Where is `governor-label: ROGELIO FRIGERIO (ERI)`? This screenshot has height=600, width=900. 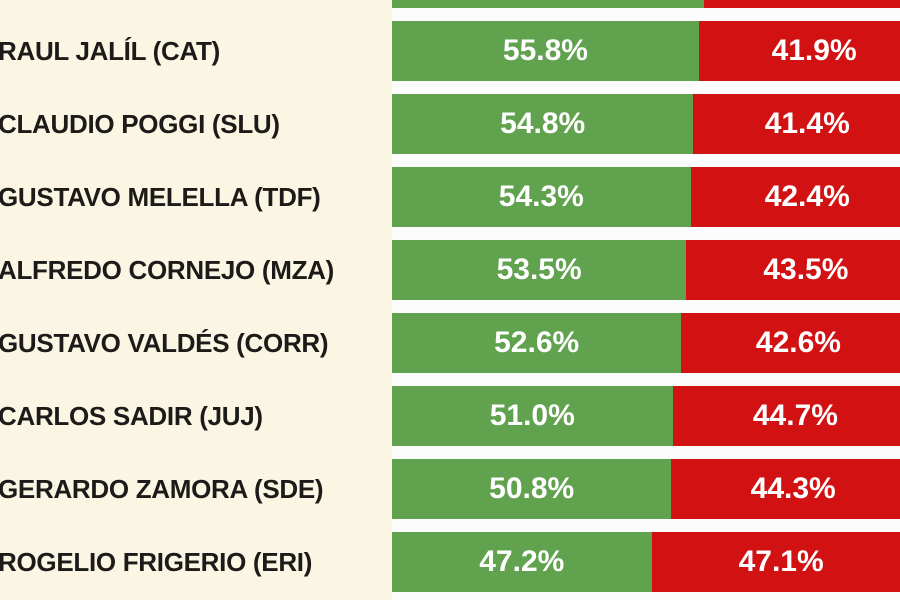 governor-label: ROGELIO FRIGERIO (ERI) is located at coordinates (156, 561).